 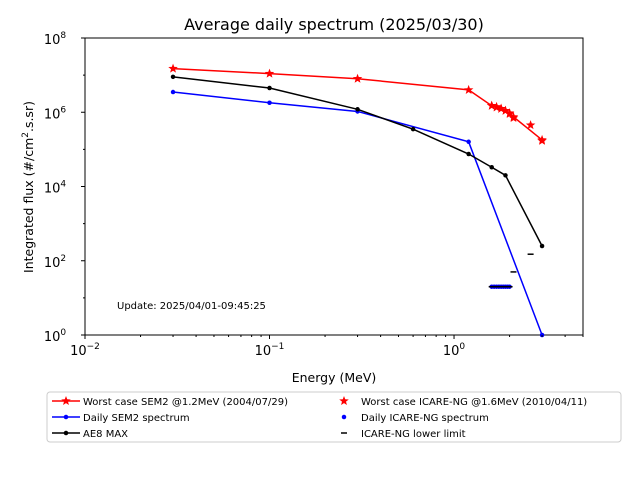 What do you see at coordinates (28, 205) in the screenshot?
I see `y-axis-label-main: Integrated flux (#/cm` at bounding box center [28, 205].